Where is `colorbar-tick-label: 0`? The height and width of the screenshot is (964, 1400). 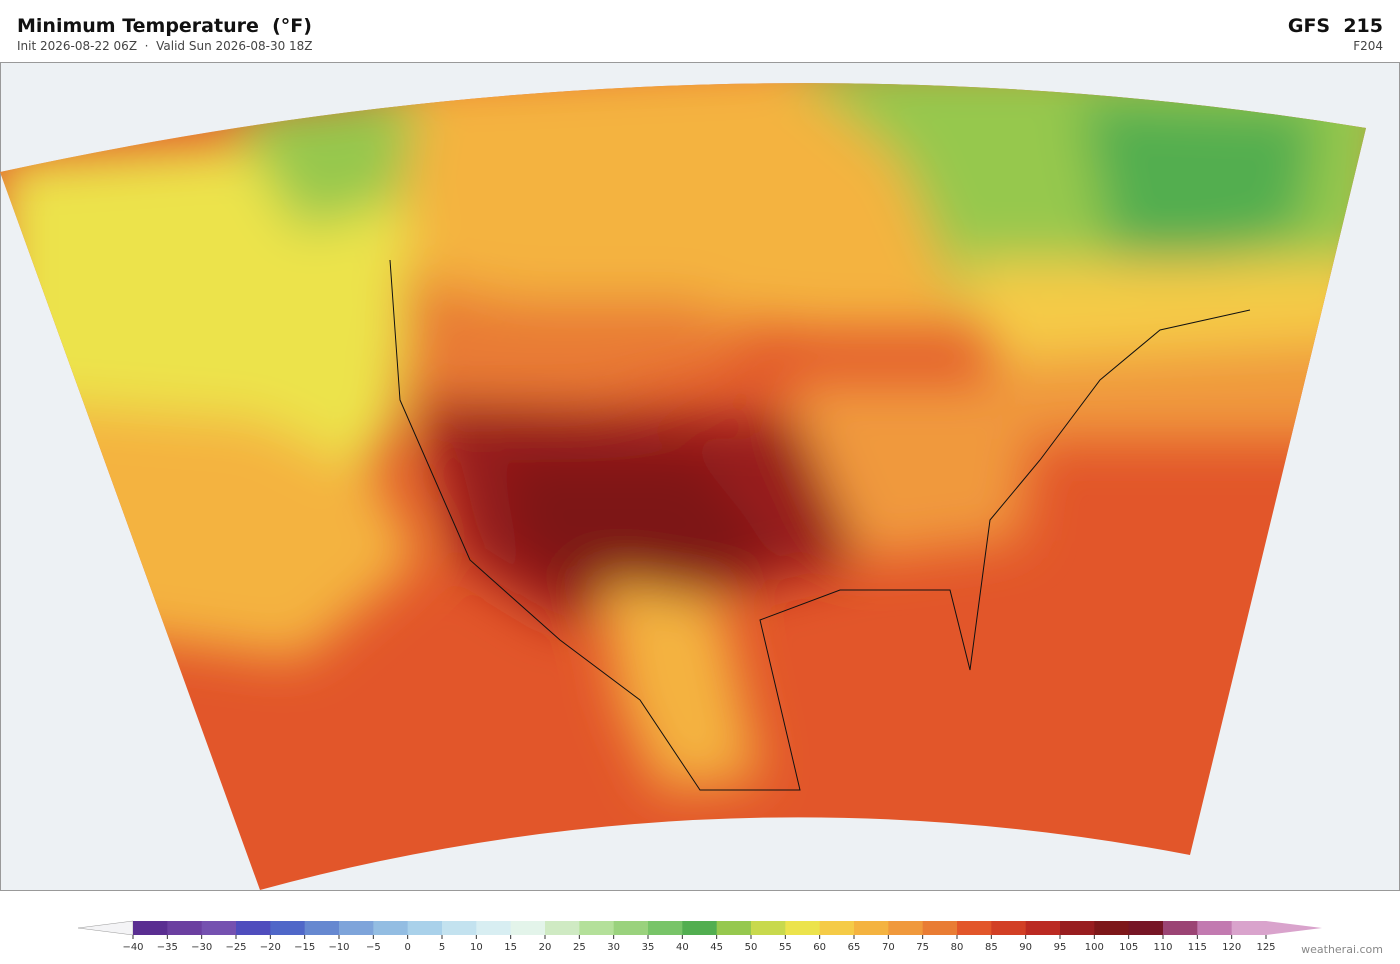 colorbar-tick-label: 0 is located at coordinates (407, 947).